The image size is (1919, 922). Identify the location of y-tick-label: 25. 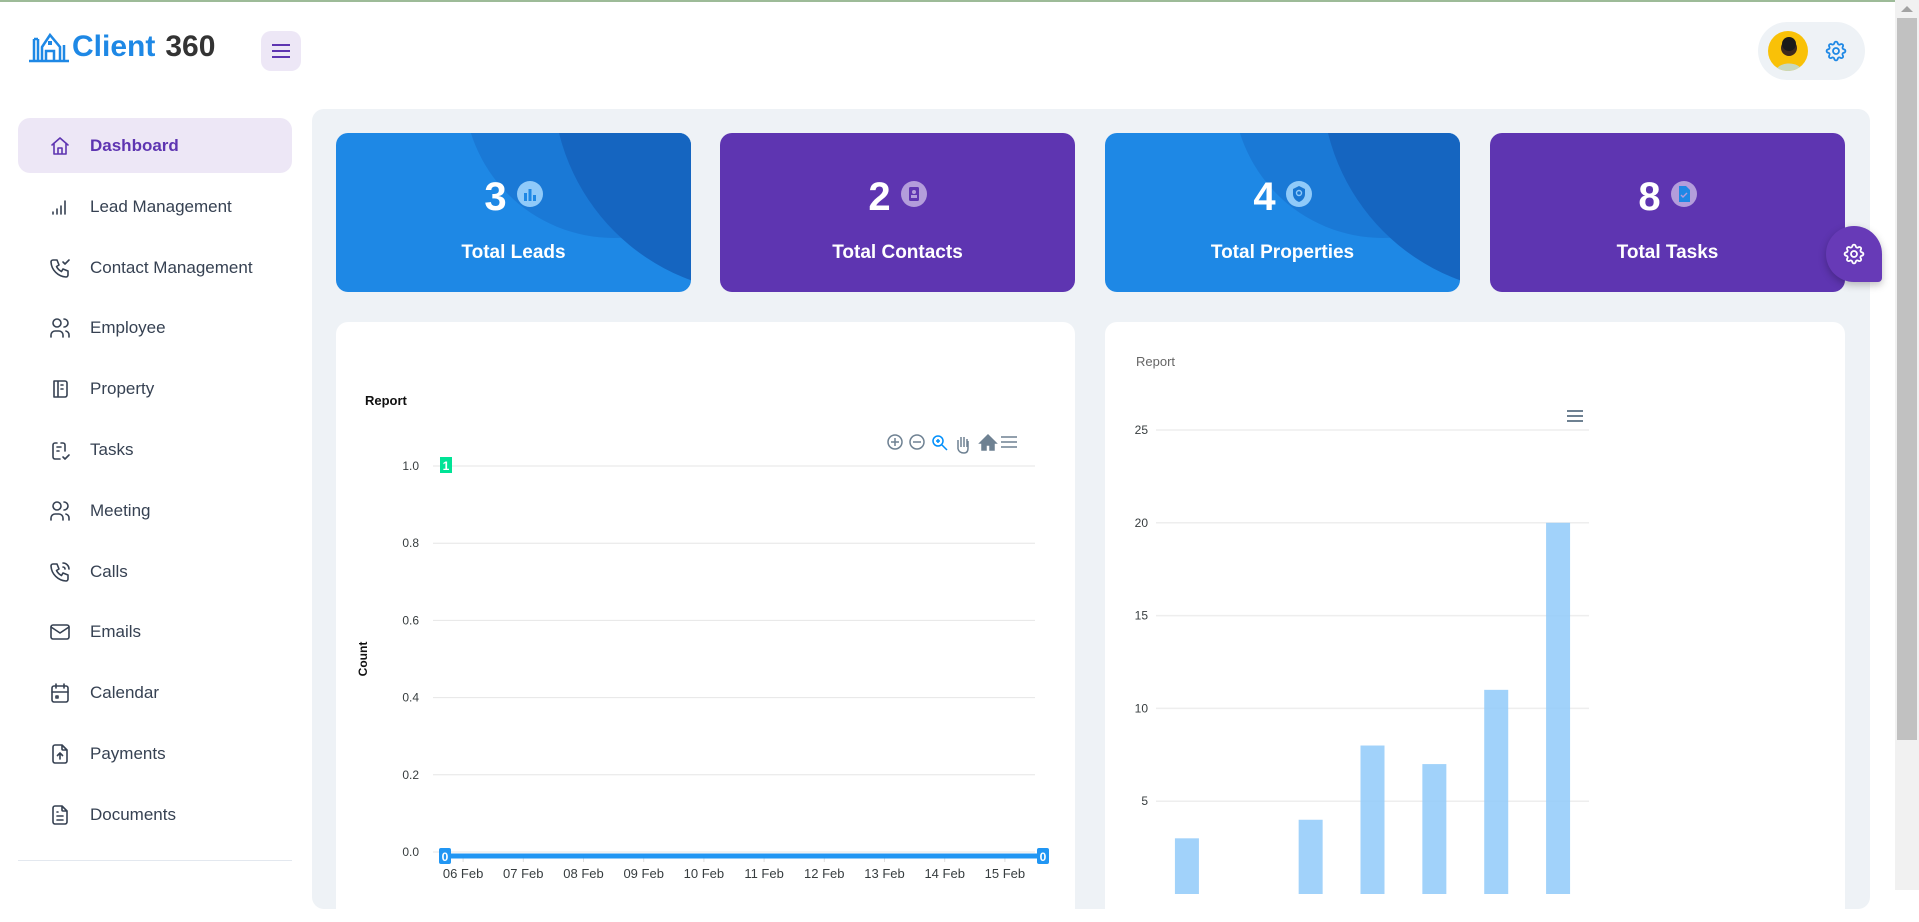
(1142, 430).